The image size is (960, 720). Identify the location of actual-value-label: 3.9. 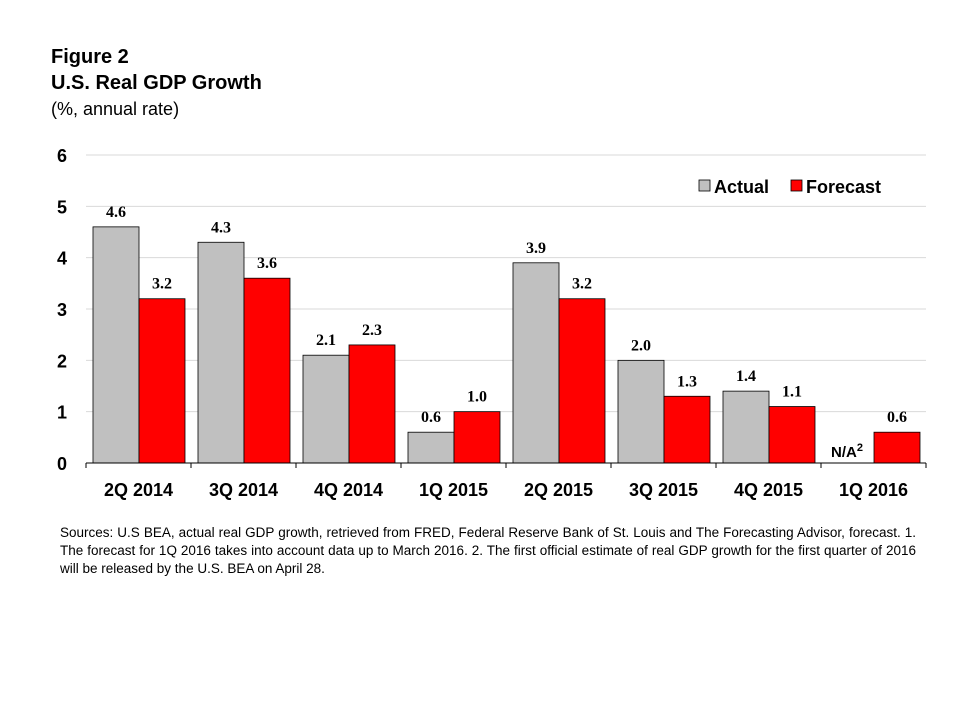
(536, 248).